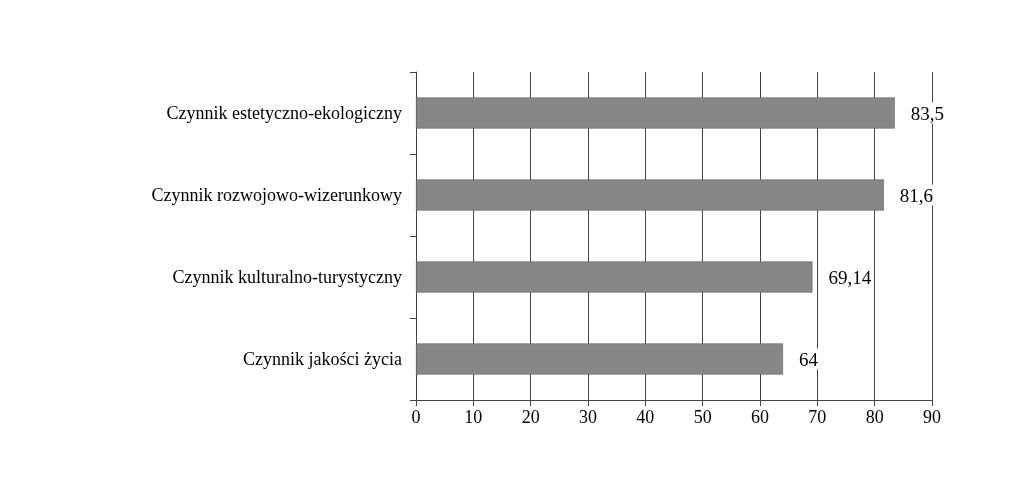 Image resolution: width=1012 pixels, height=477 pixels. I want to click on x-tick-label: 40, so click(645, 417).